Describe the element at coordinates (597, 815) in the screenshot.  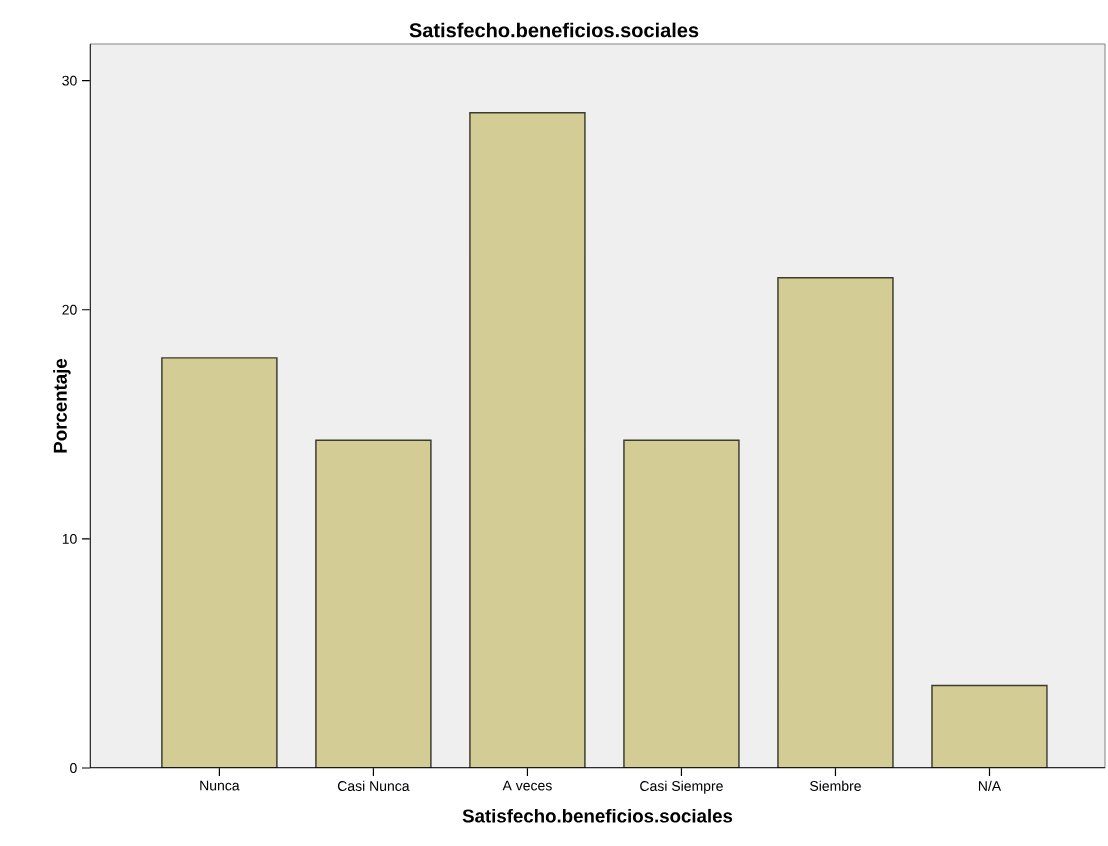
I see `x-axis-title: Satisfecho.beneficios.sociales` at that location.